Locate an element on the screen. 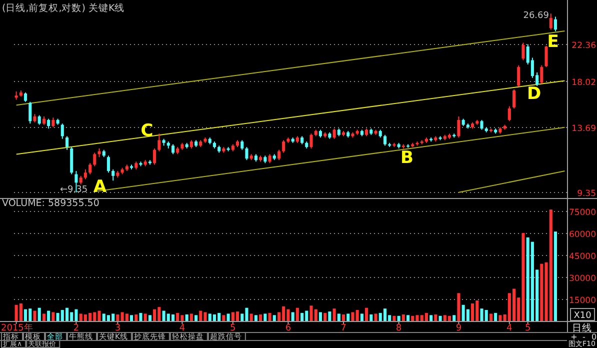 This screenshot has width=597, height=348. y-tick-label: 30000 is located at coordinates (582, 279).